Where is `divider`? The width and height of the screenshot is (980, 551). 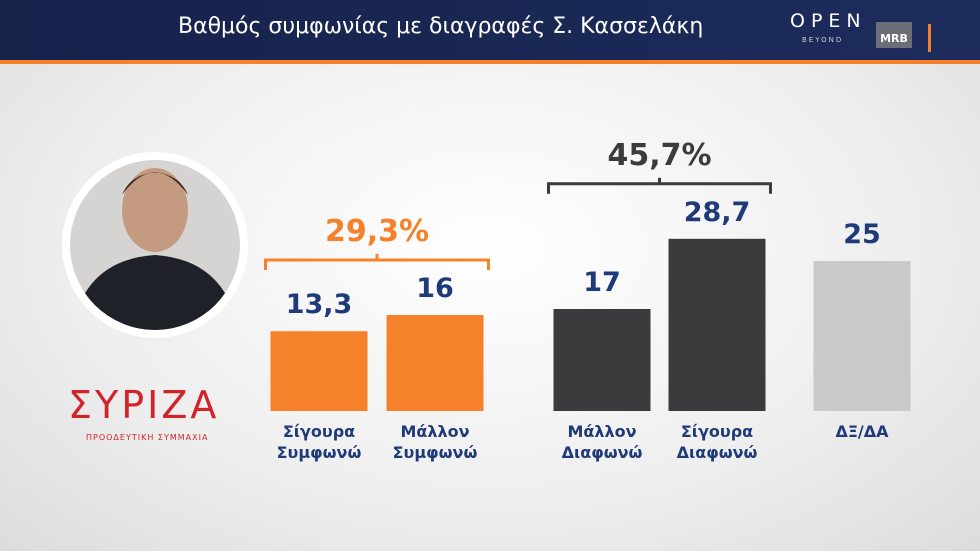 divider is located at coordinates (929, 38).